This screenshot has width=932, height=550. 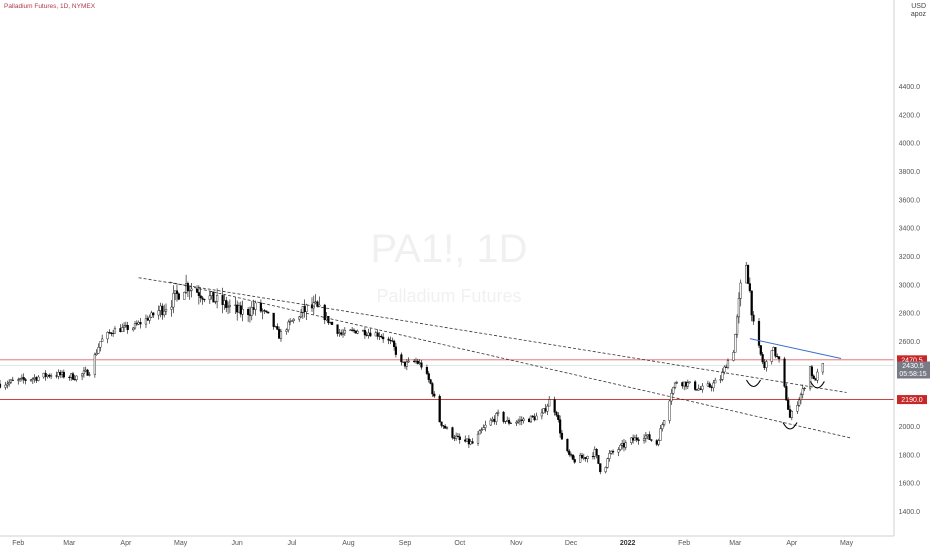 What do you see at coordinates (910, 172) in the screenshot?
I see `y-tick-label: 3800.0` at bounding box center [910, 172].